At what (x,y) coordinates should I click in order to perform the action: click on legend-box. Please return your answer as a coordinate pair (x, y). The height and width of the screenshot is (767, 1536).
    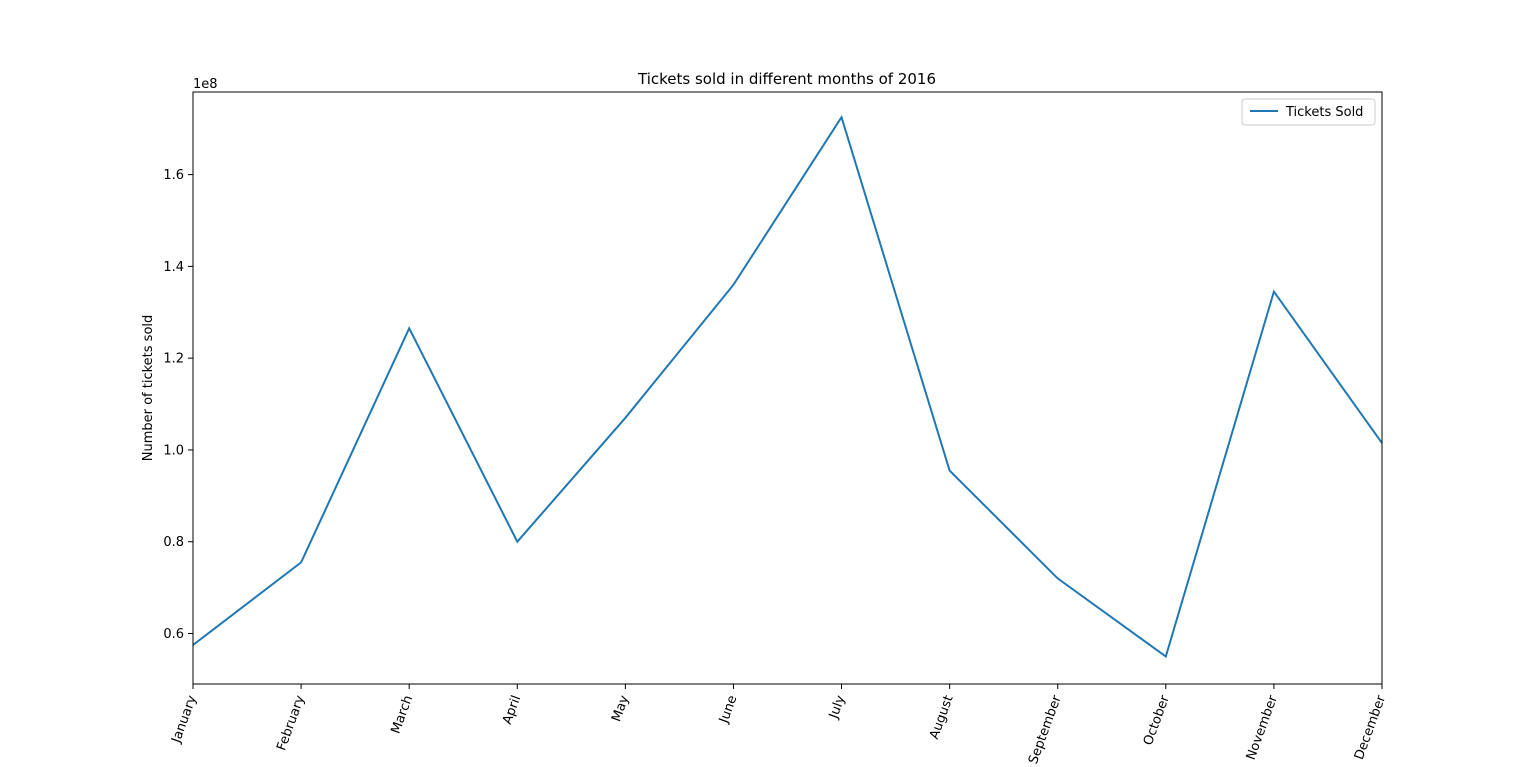
    Looking at the image, I should click on (1308, 112).